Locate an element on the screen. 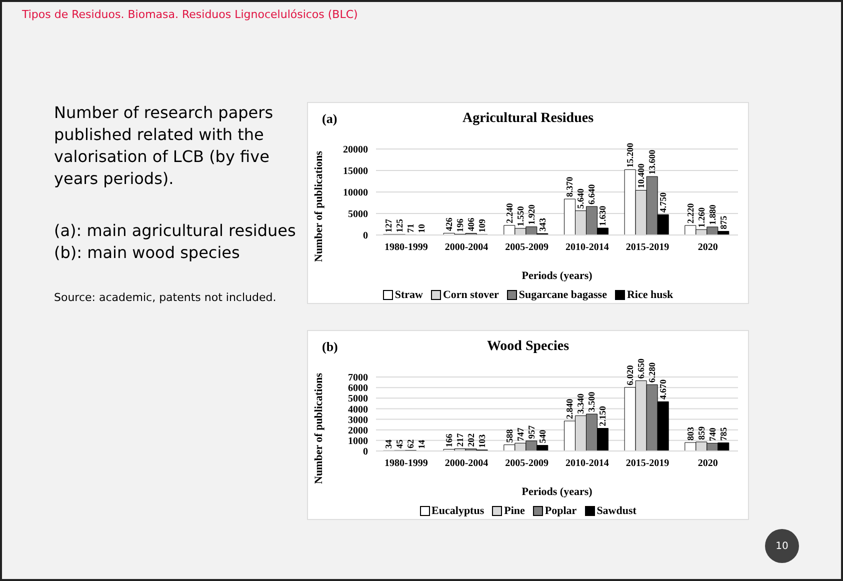 This screenshot has width=843, height=581. data-label: 2.840 is located at coordinates (569, 408).